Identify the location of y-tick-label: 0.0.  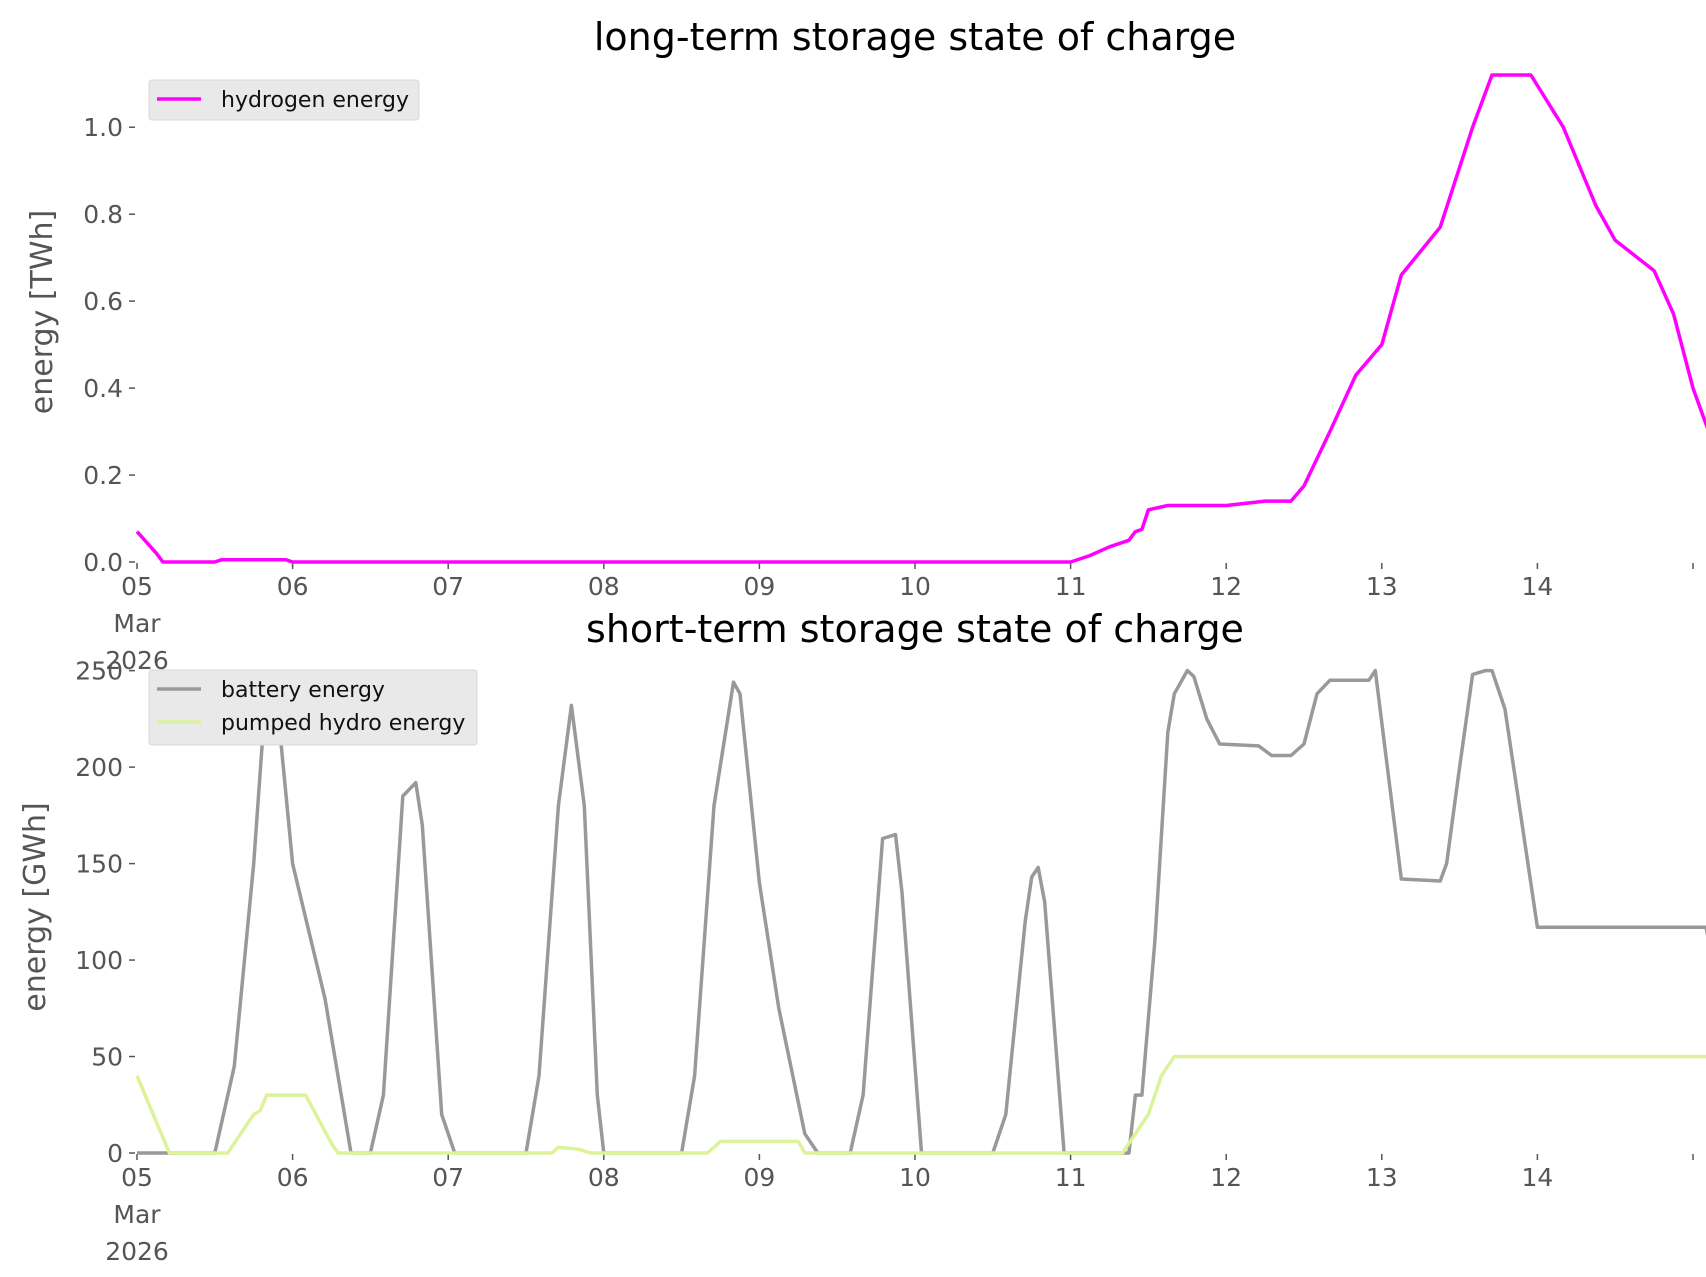
(103, 562).